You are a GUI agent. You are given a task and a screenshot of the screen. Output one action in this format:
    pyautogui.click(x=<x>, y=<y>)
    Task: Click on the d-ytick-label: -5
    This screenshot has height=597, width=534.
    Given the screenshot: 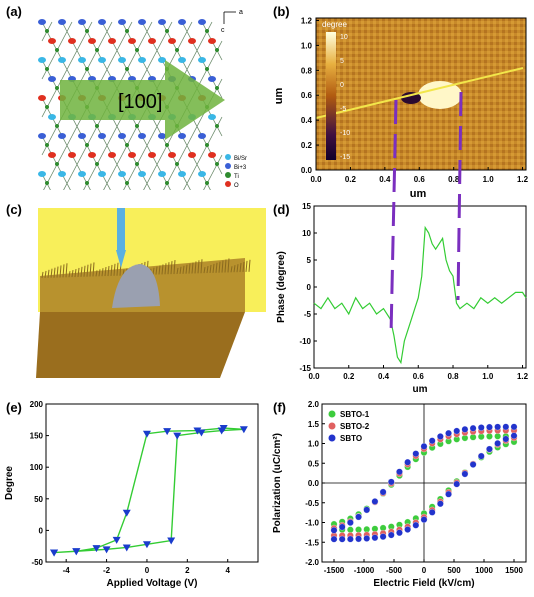 What is the action you would take?
    pyautogui.click(x=308, y=314)
    